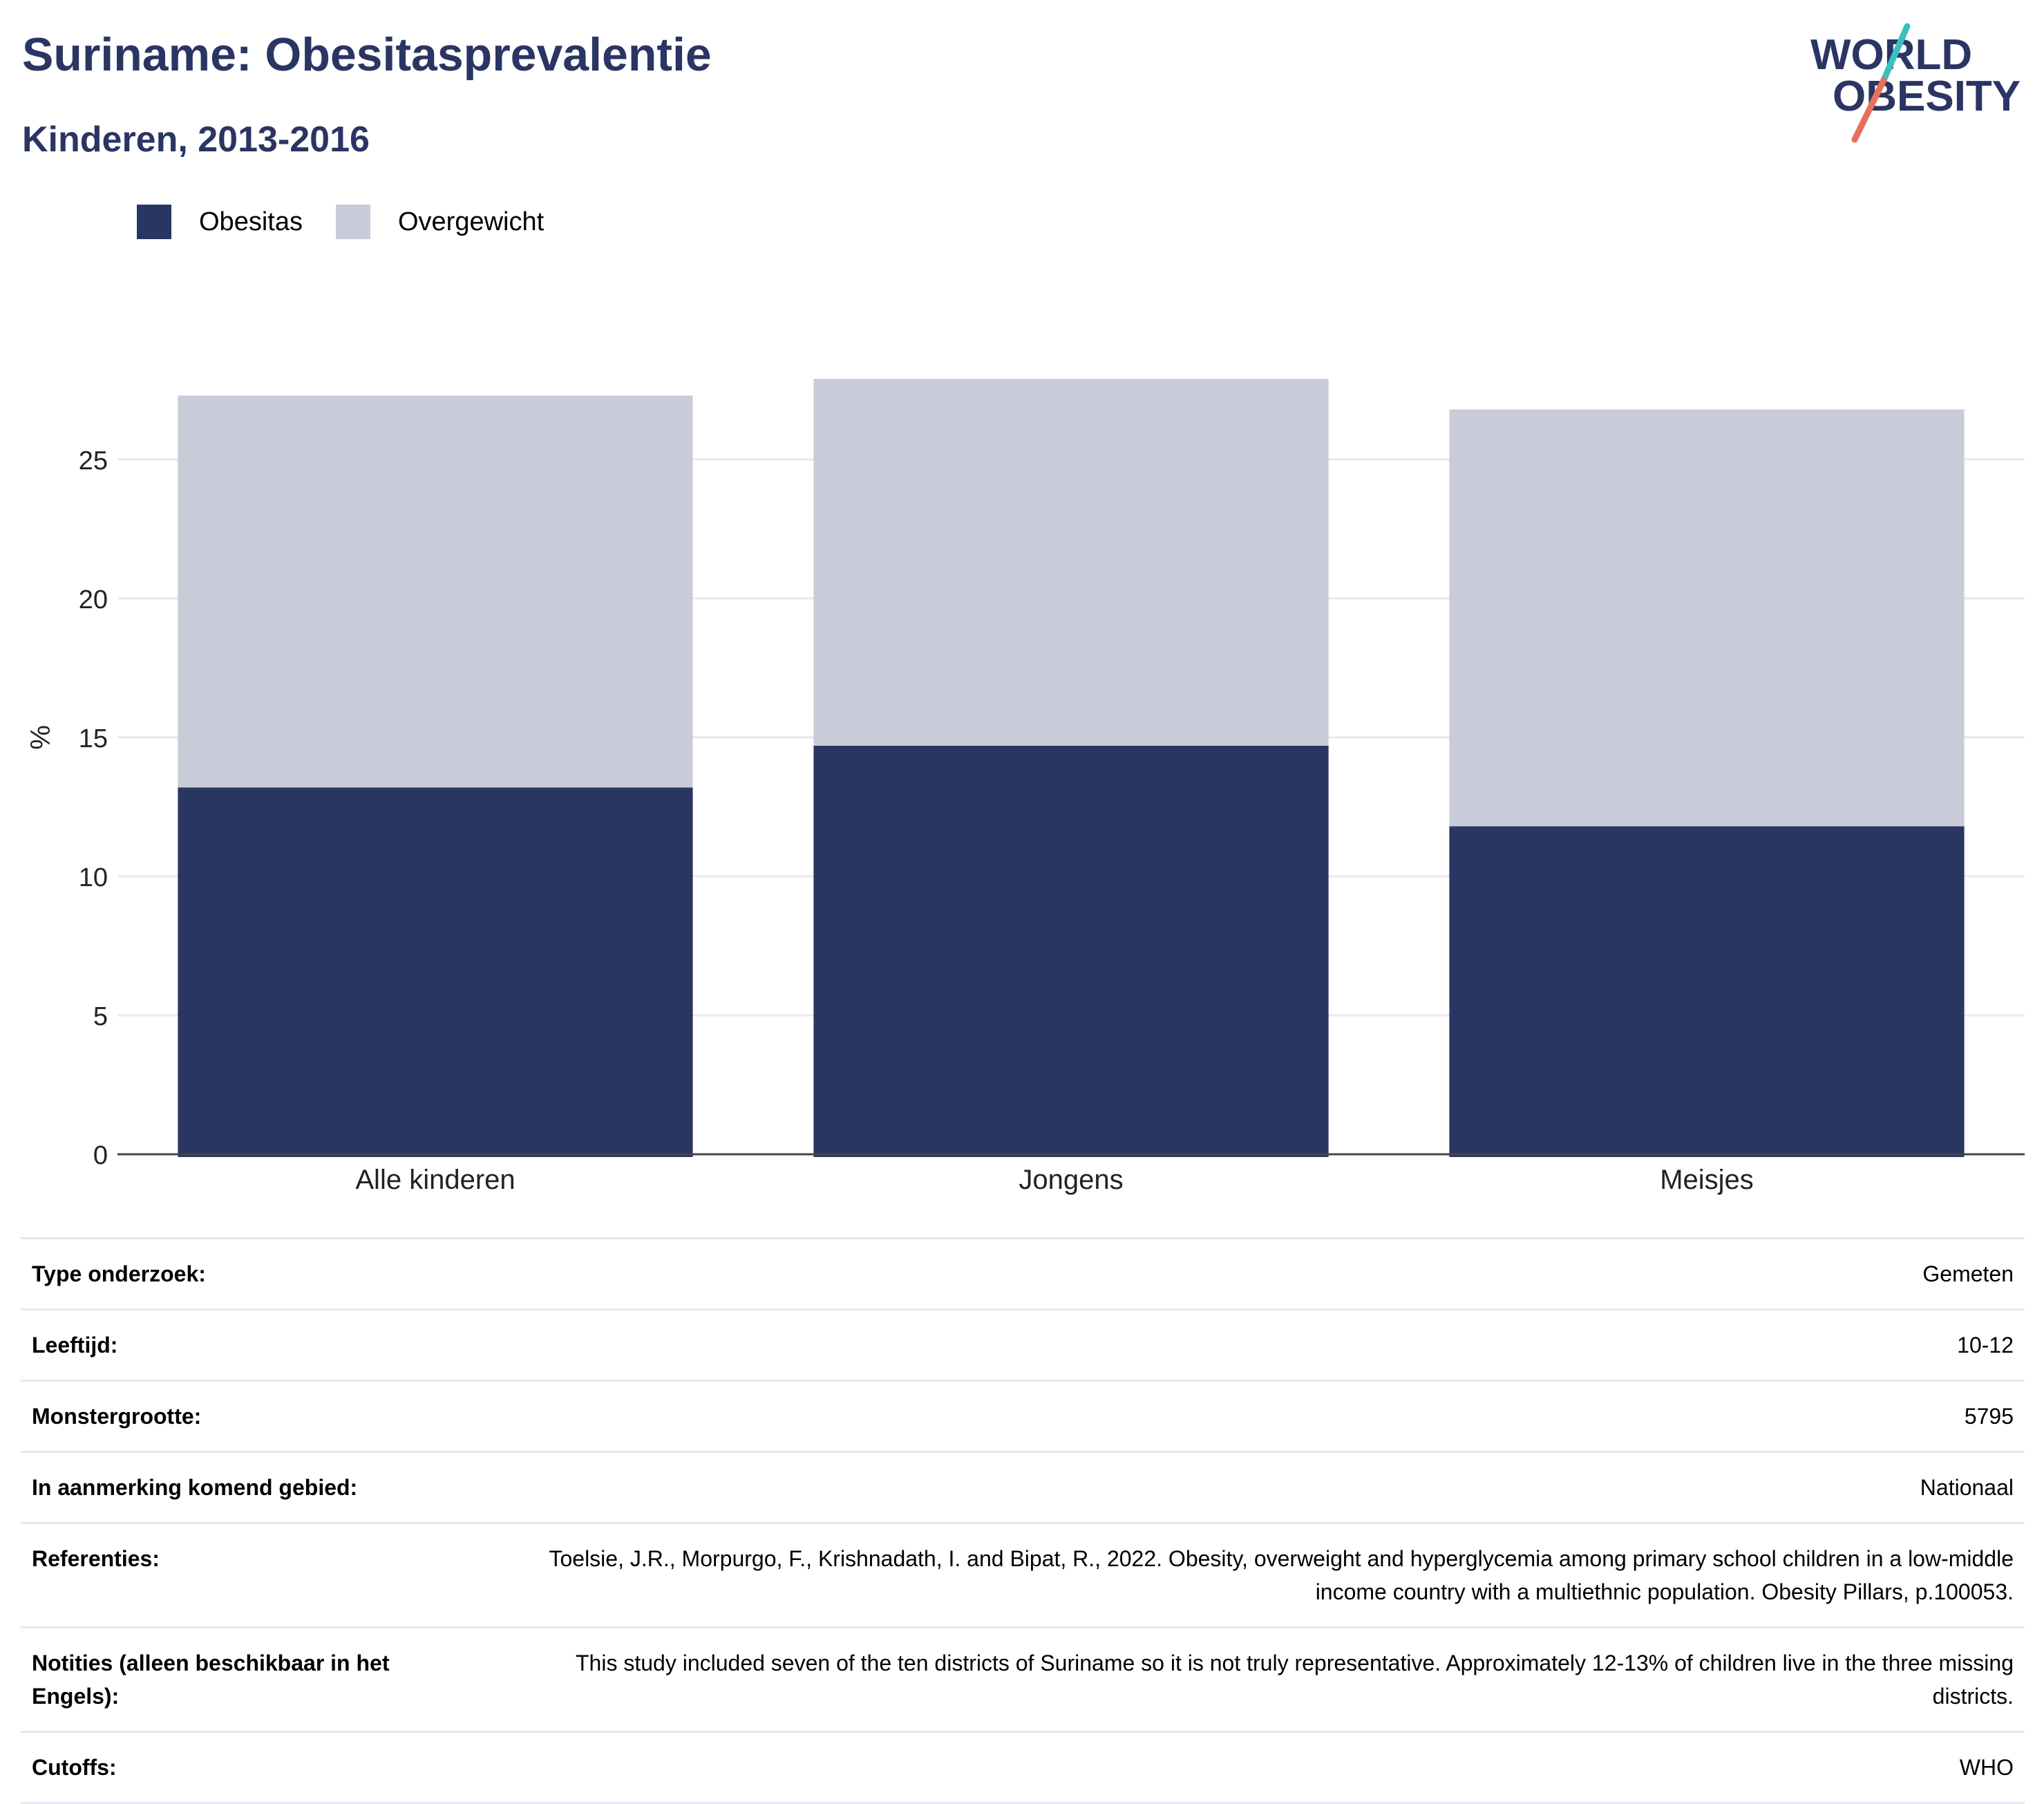 This screenshot has width=2044, height=1804. I want to click on world-obesity-logo: WORLD OBESITY, so click(1915, 83).